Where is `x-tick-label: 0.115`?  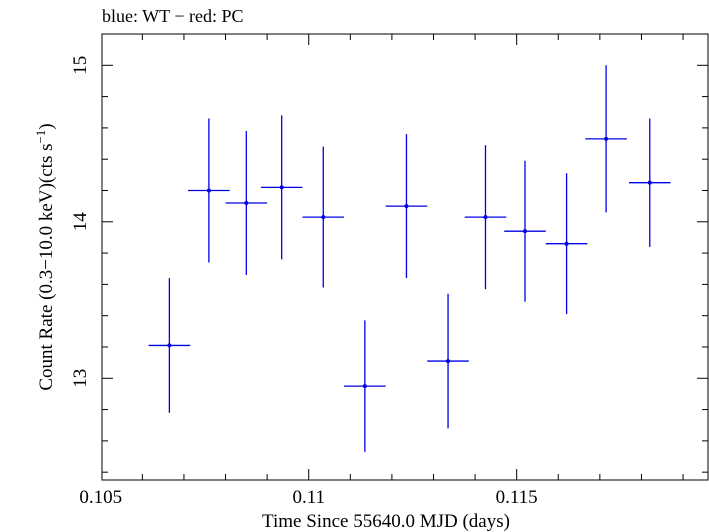 x-tick-label: 0.115 is located at coordinates (517, 497).